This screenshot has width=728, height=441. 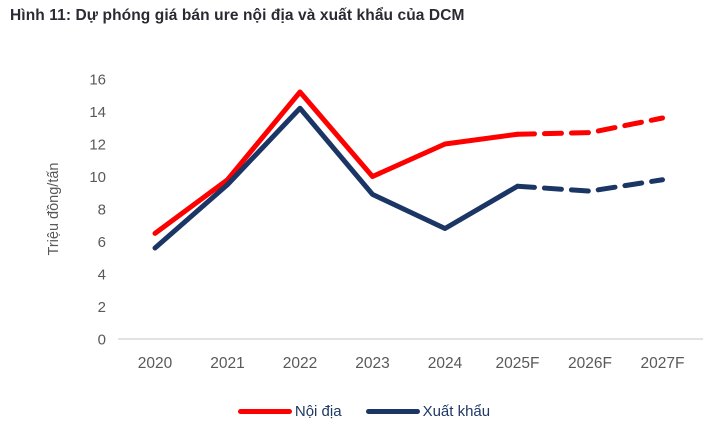 I want to click on legend-item-0: Nội địa, so click(x=289, y=411).